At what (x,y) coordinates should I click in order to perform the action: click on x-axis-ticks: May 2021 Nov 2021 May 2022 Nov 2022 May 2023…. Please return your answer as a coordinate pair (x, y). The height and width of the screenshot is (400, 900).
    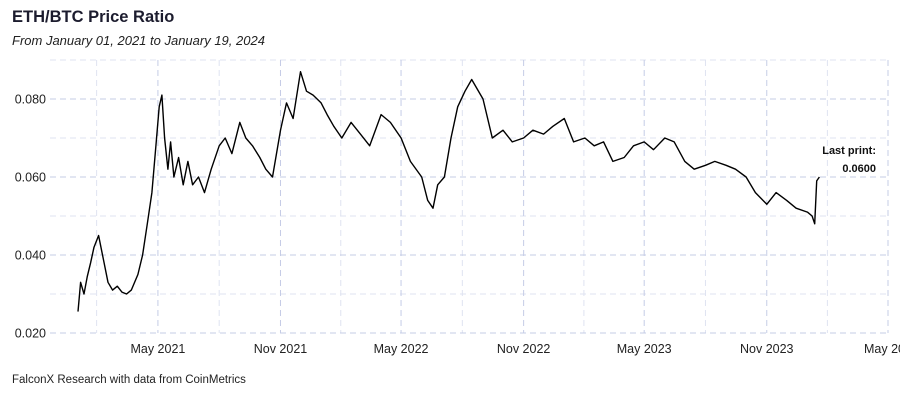
    Looking at the image, I should click on (515, 349).